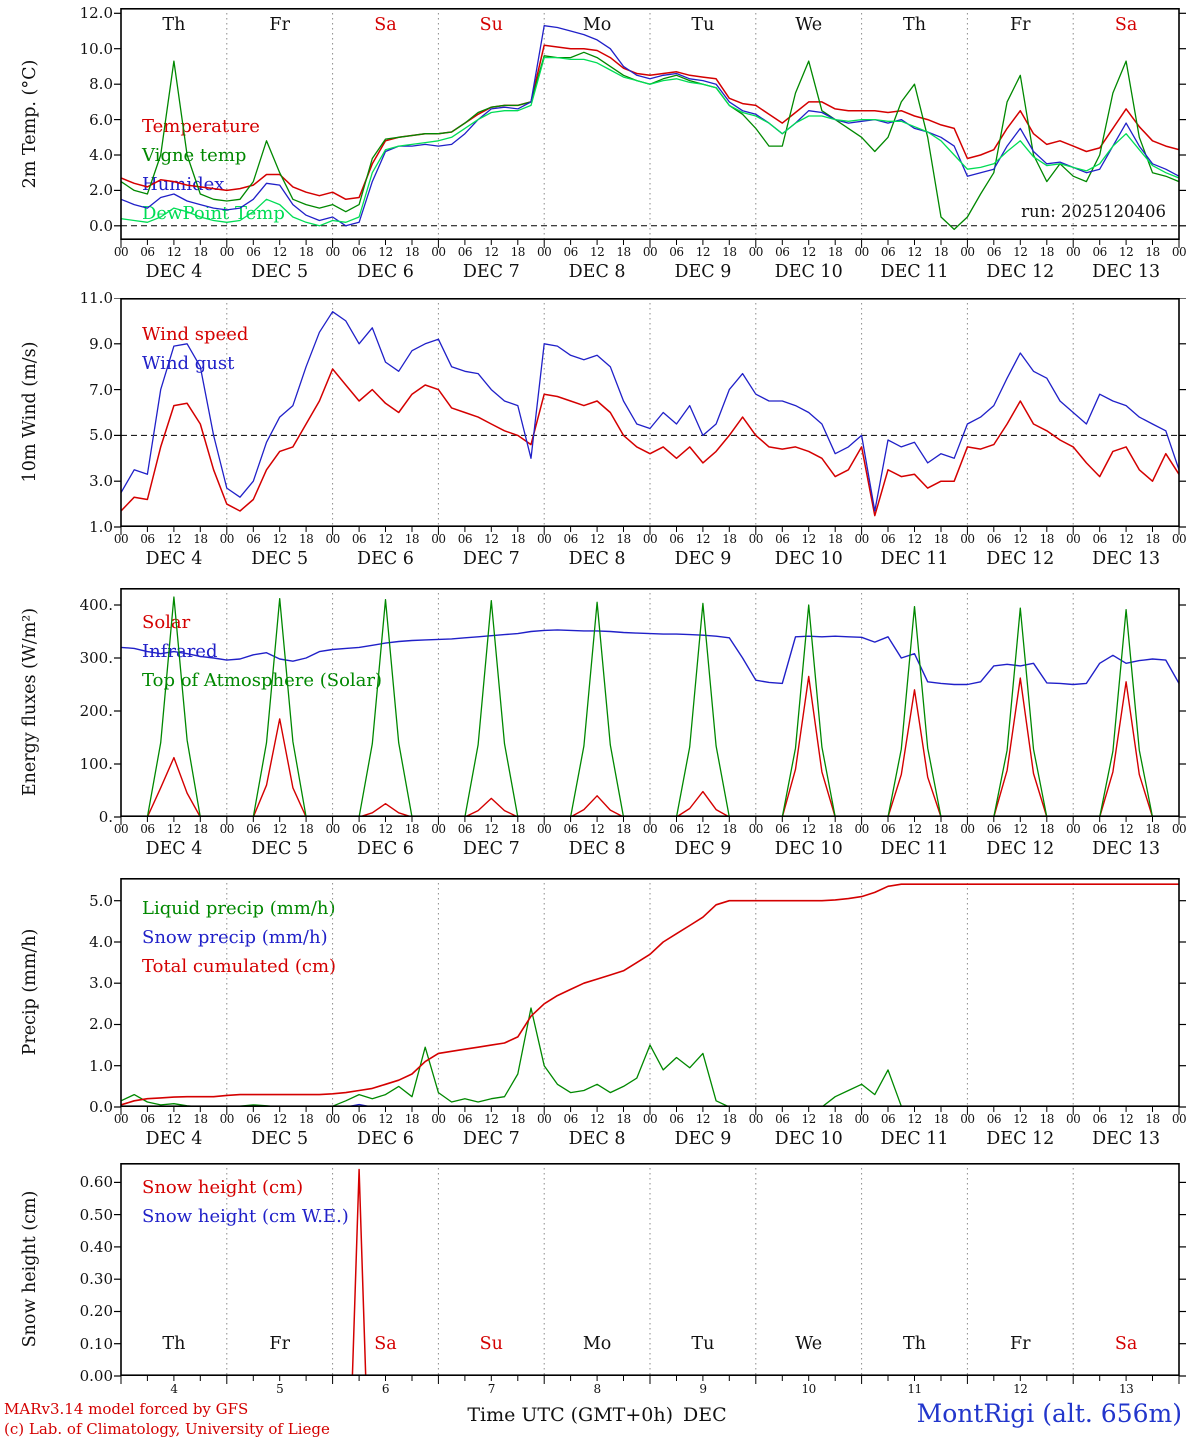 Image resolution: width=1194 pixels, height=1440 pixels. Describe the element at coordinates (650, 122) in the screenshot. I see `series-temperature` at that location.